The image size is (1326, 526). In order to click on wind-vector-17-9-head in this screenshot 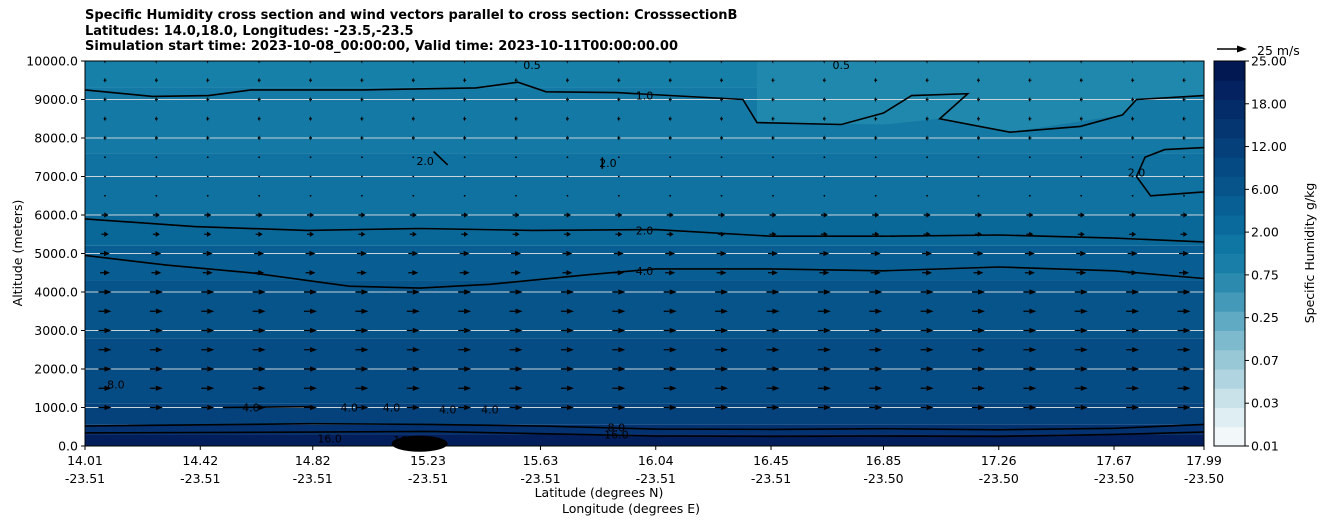, I will do `click(566, 80)`.